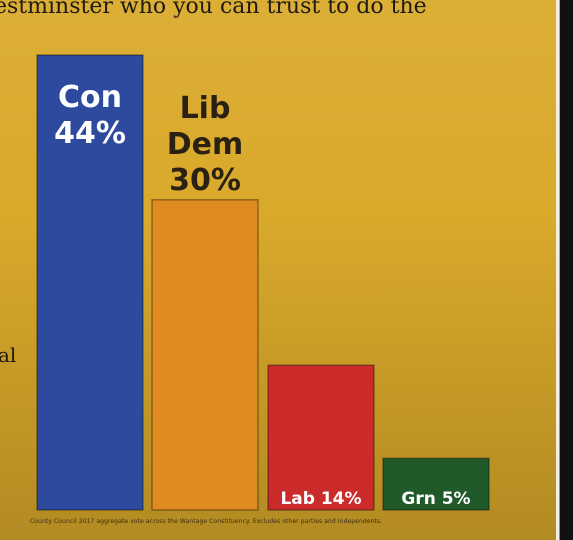 The width and height of the screenshot is (573, 540). I want to click on bar-lab, so click(321, 437).